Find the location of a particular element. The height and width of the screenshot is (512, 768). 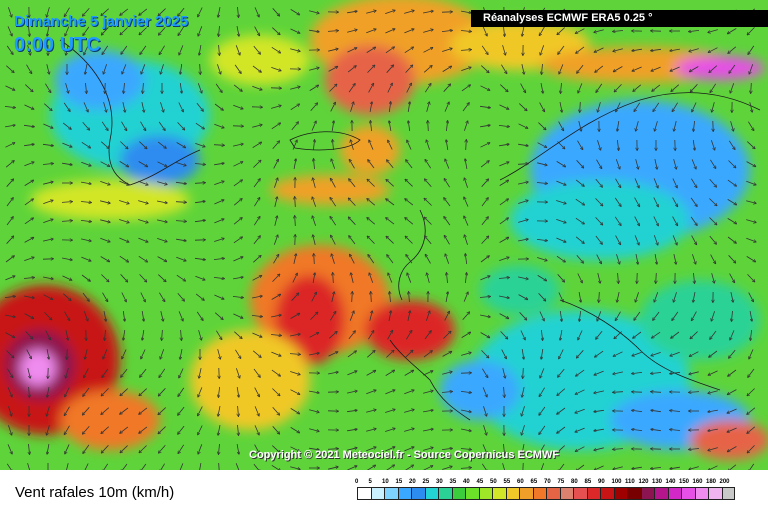

legend-label: 55 is located at coordinates (507, 482).